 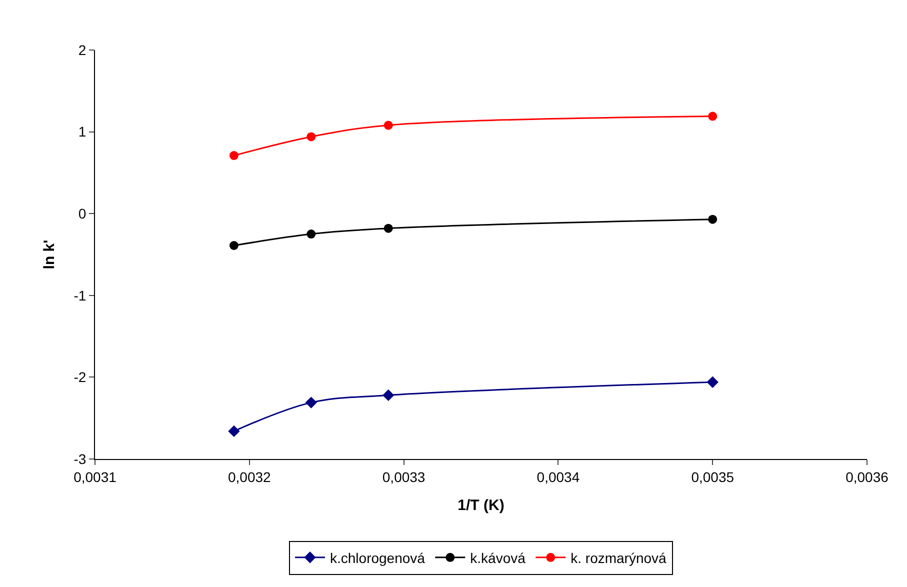 What do you see at coordinates (82, 50) in the screenshot?
I see `y-tick-label: 2` at bounding box center [82, 50].